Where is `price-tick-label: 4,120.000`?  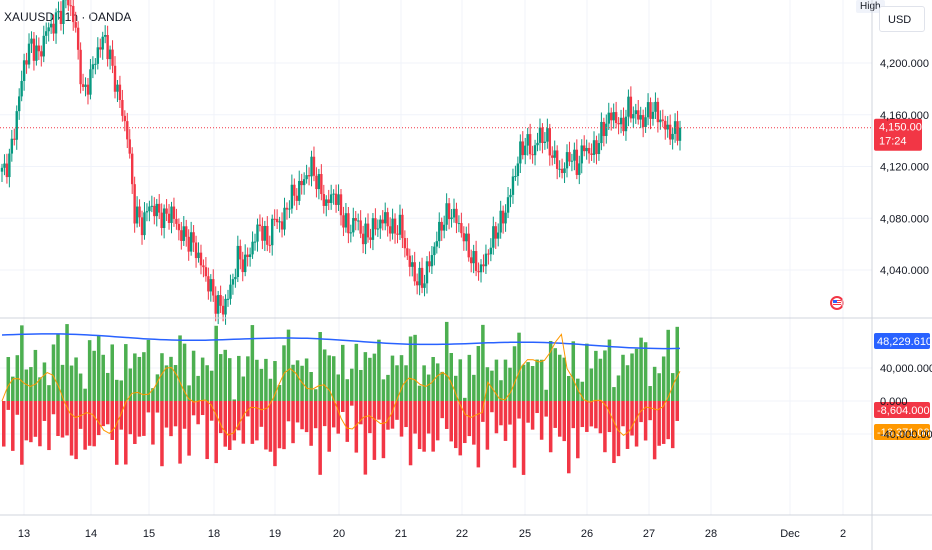
price-tick-label: 4,120.000 is located at coordinates (904, 168).